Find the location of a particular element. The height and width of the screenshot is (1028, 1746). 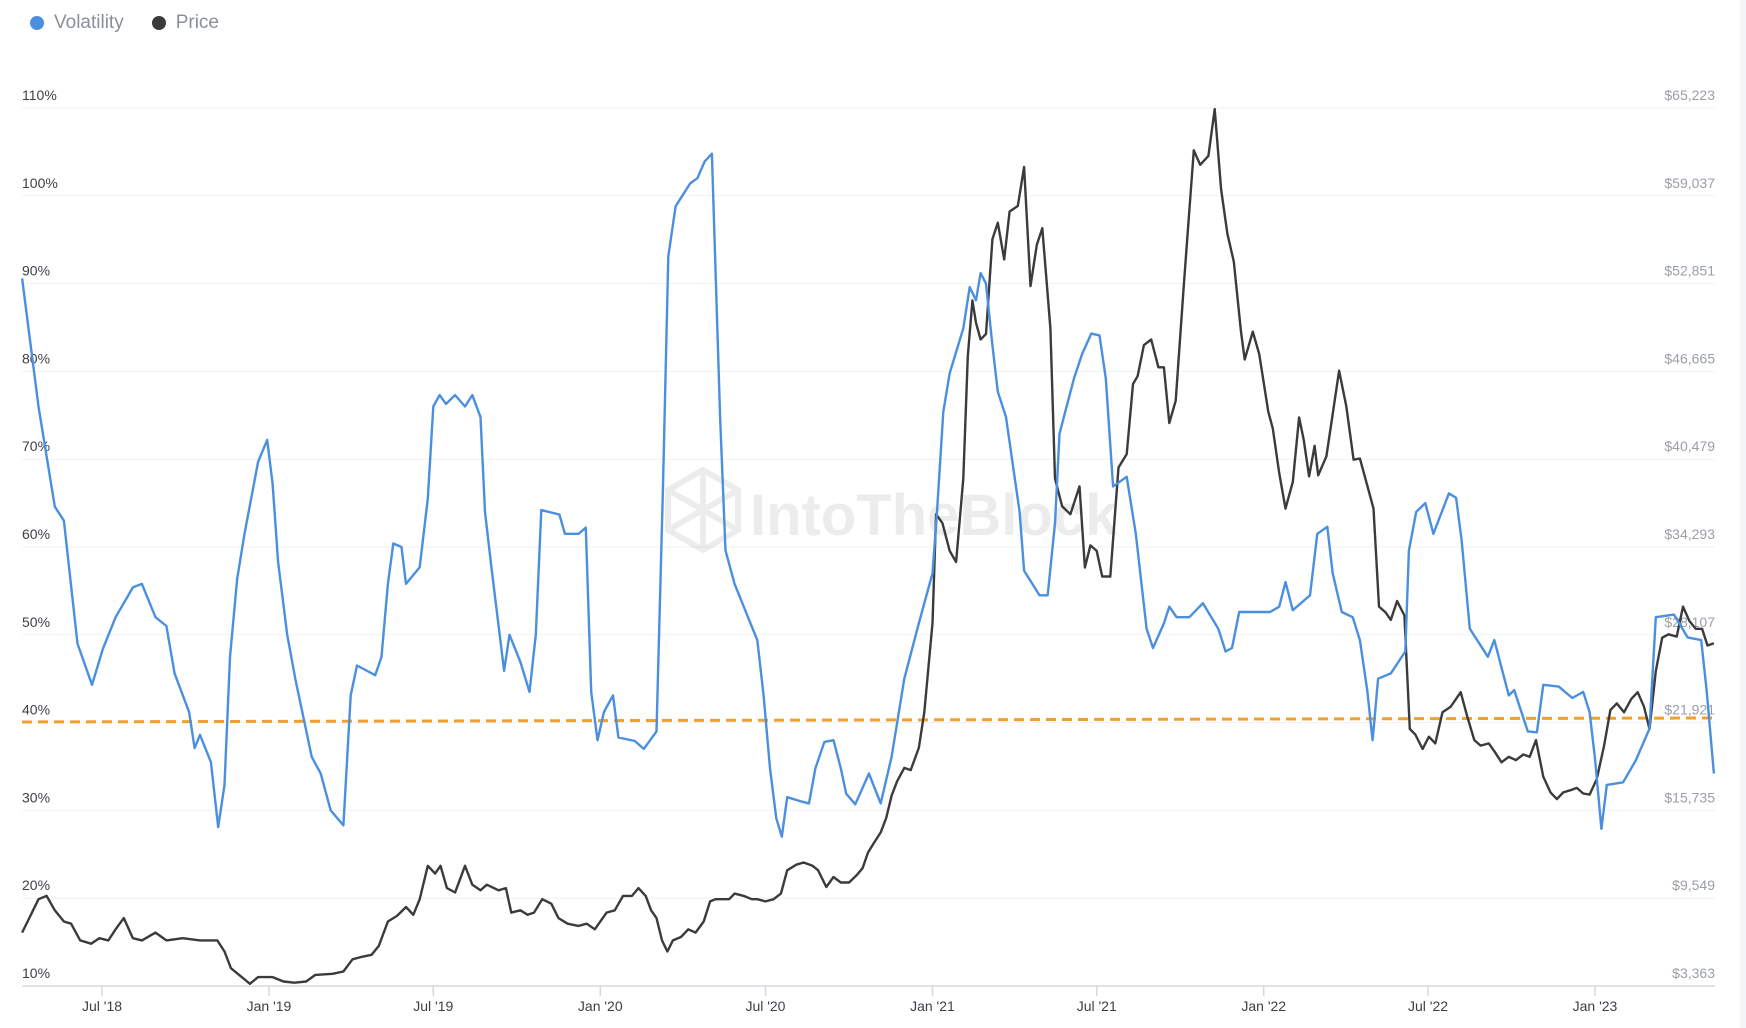

y-right-tick-label: $9,549 is located at coordinates (1693, 885).